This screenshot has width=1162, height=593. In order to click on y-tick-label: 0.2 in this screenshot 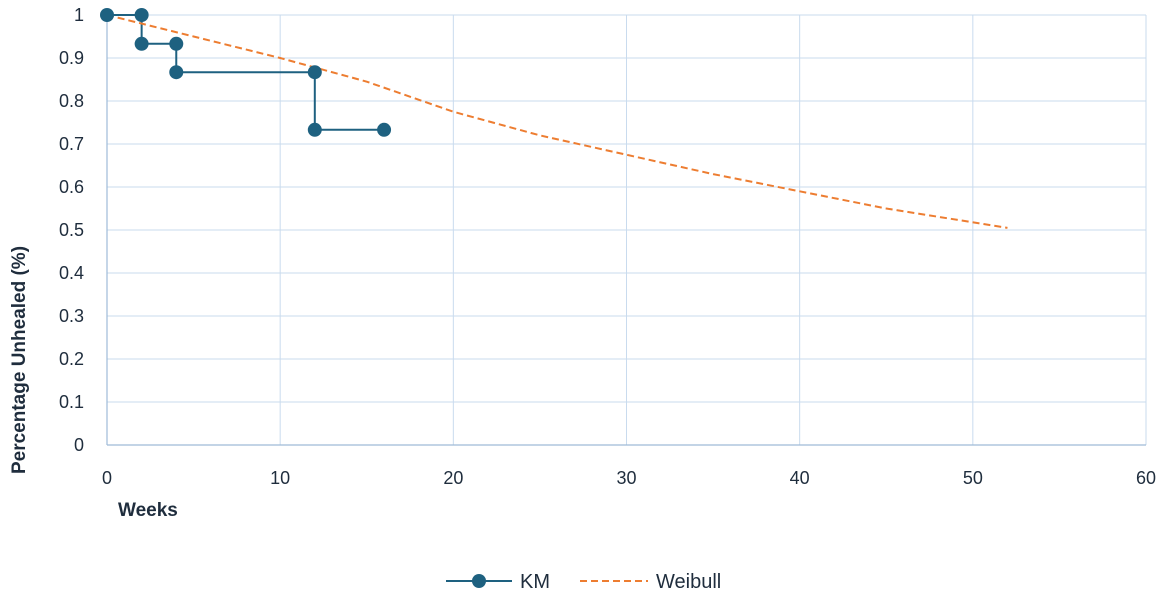, I will do `click(71, 359)`.